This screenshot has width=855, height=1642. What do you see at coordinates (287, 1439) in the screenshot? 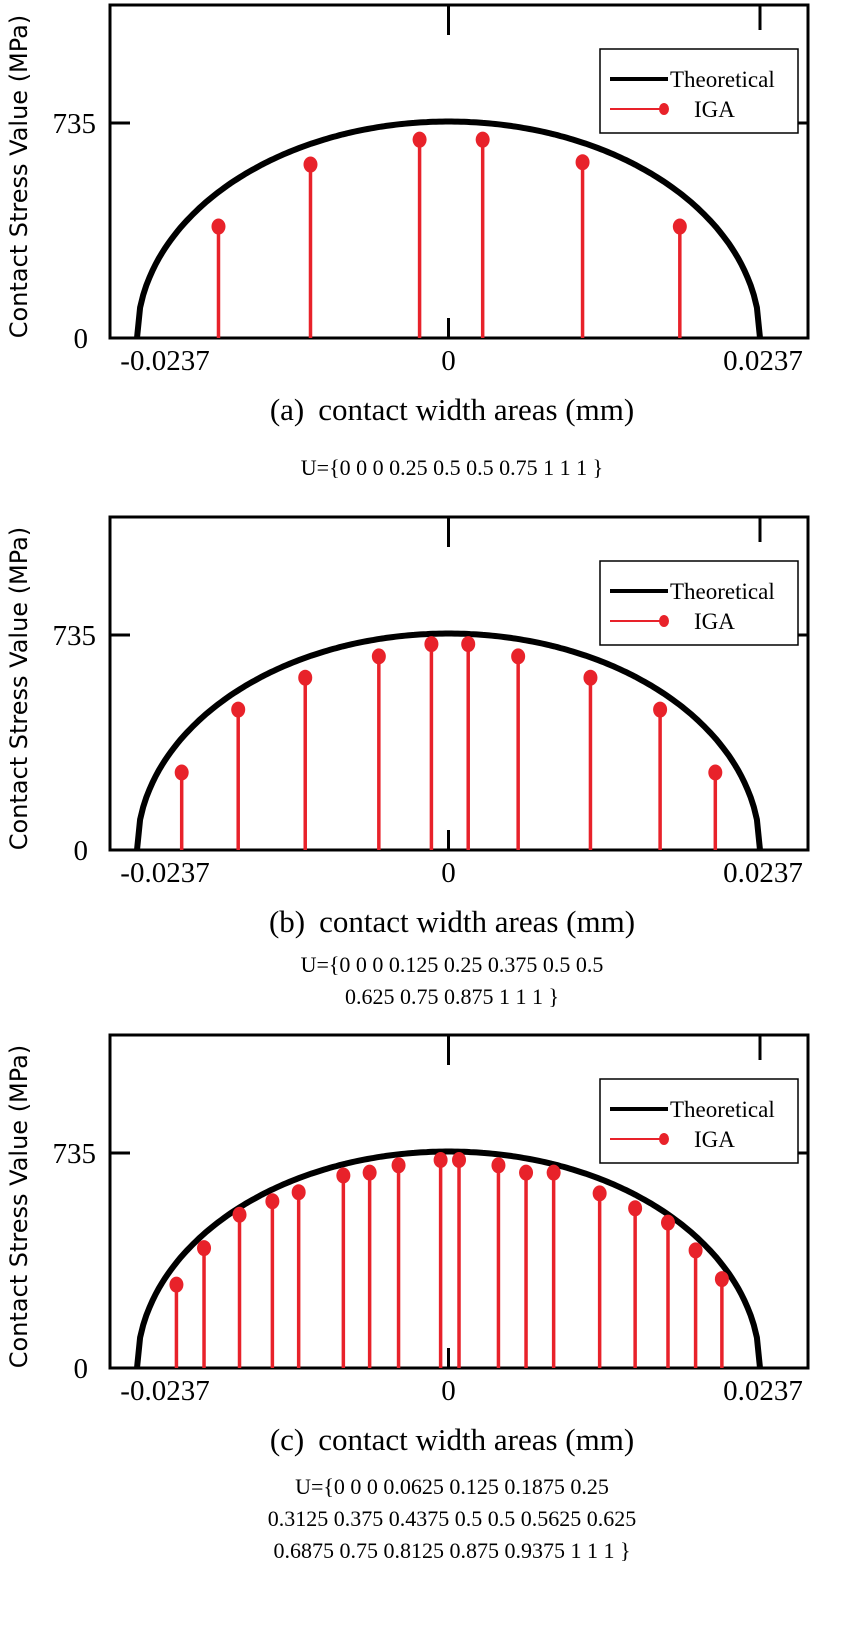
I see `panel-label: (c)` at bounding box center [287, 1439].